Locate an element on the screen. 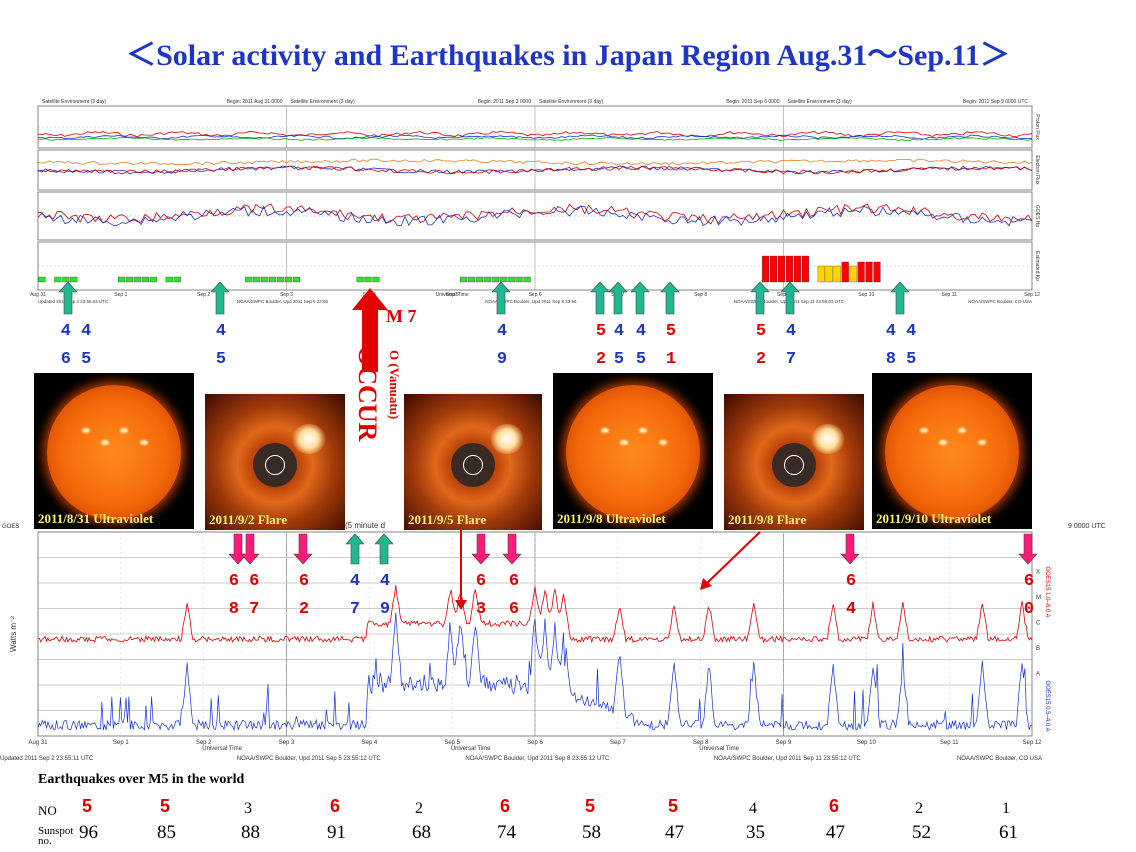  sun-disc-icon is located at coordinates (114, 452).